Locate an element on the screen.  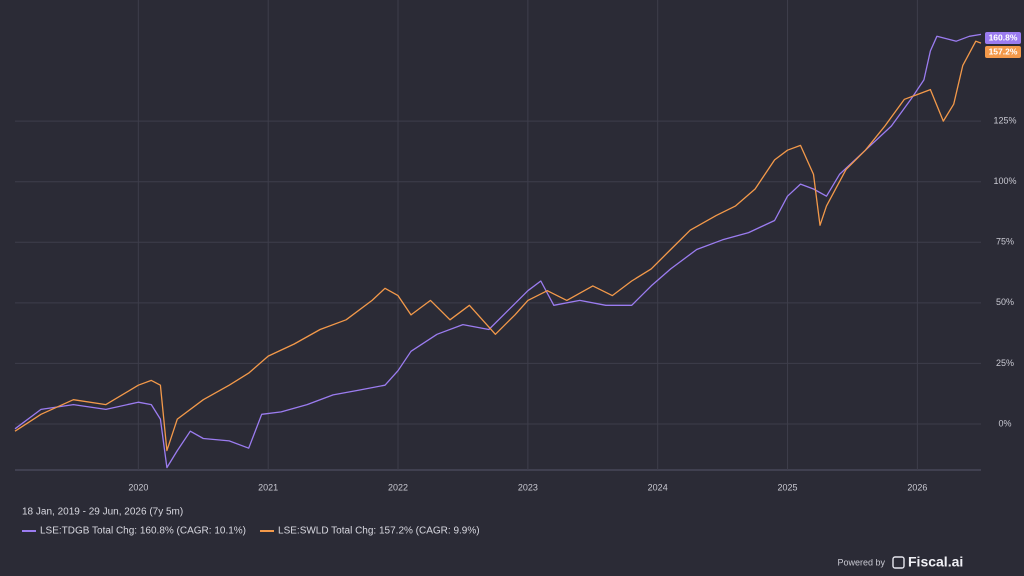
end-label: 160.8% is located at coordinates (1003, 37).